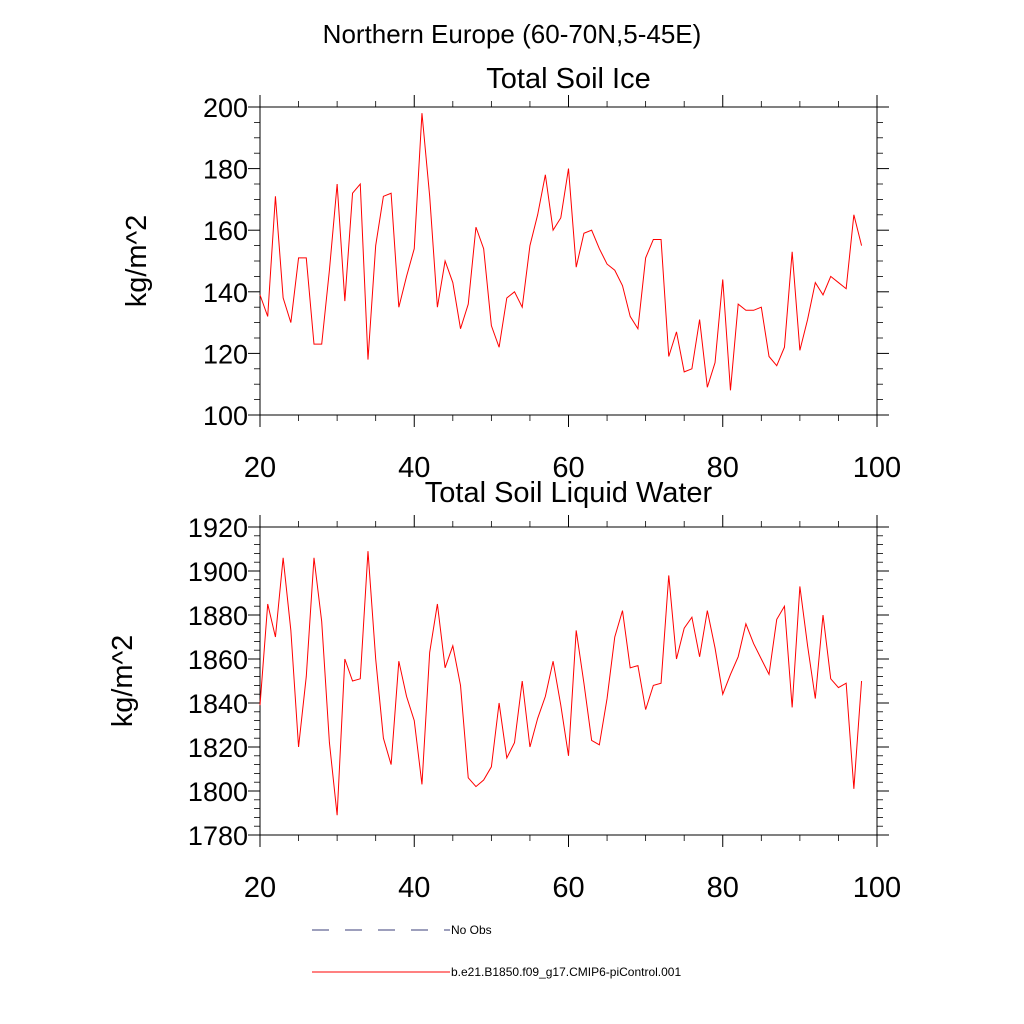 The image size is (1024, 1024). What do you see at coordinates (218, 704) in the screenshot?
I see `panel1-y-tick-label: 1840` at bounding box center [218, 704].